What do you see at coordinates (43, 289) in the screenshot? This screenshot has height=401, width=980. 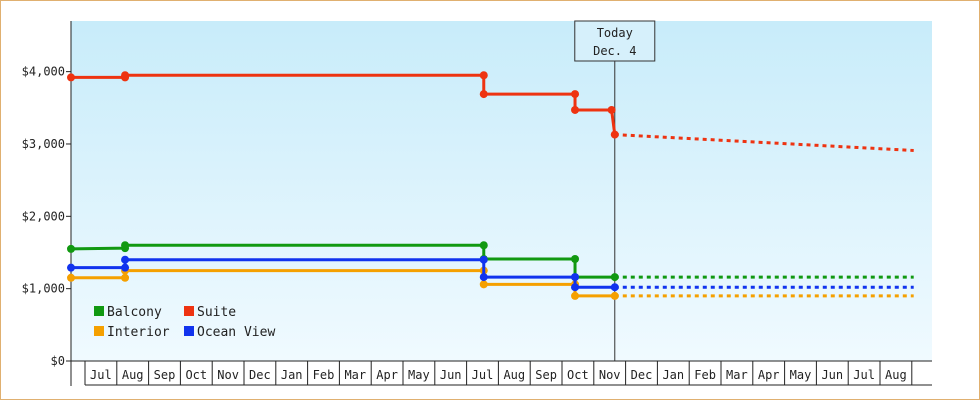 I see `y-tick-label: $1,000` at bounding box center [43, 289].